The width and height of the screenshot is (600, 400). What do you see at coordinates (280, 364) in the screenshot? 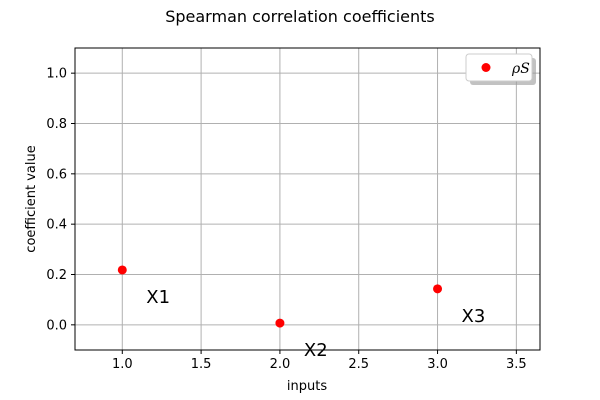
I see `x-tick-label: 2.0` at bounding box center [280, 364].